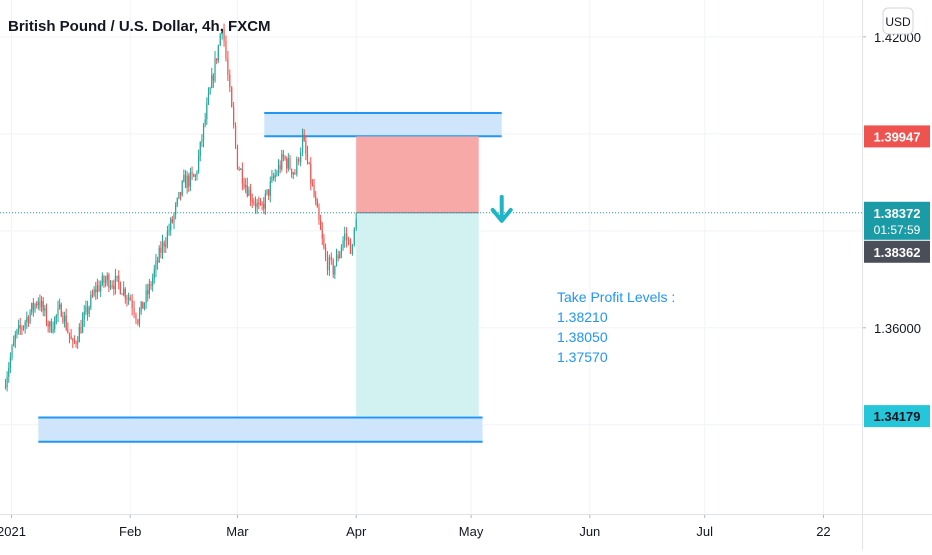  What do you see at coordinates (582, 357) in the screenshot?
I see `take-profit-level-3: 1.37570` at bounding box center [582, 357].